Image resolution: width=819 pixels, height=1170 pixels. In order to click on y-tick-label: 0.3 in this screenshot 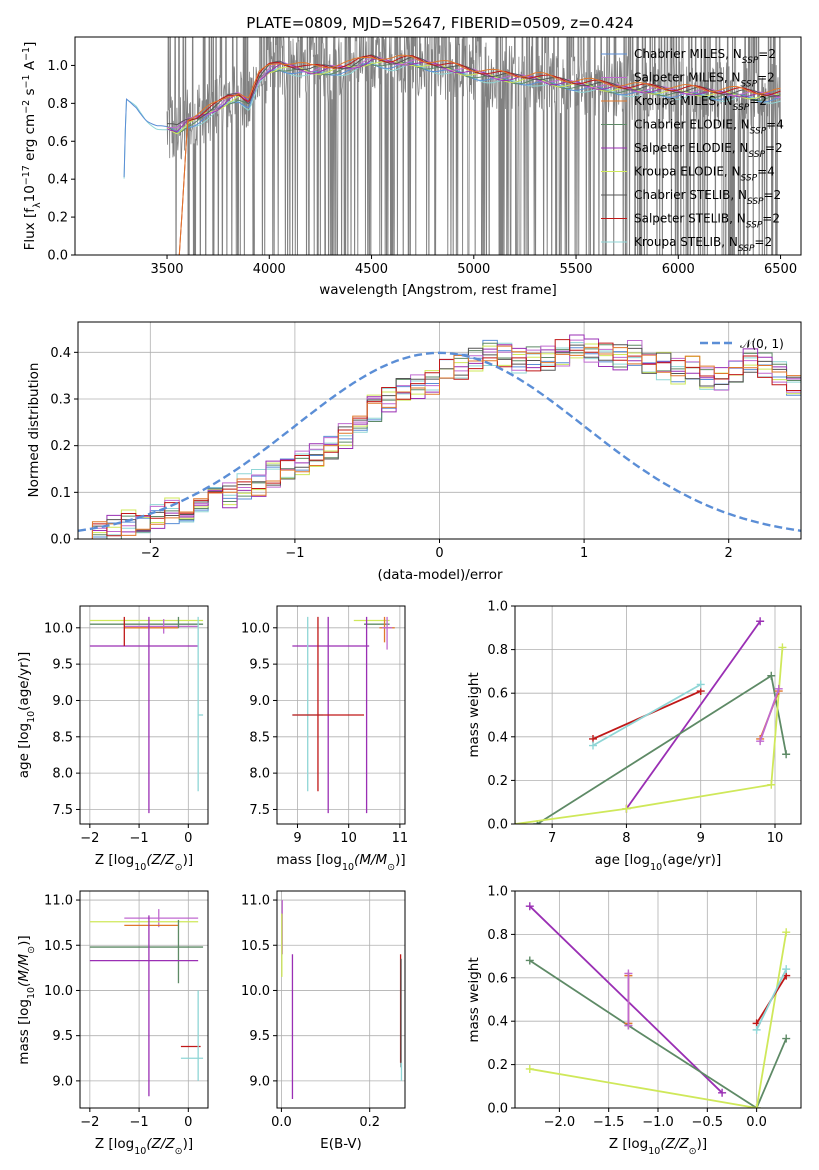, I will do `click(60, 400)`.